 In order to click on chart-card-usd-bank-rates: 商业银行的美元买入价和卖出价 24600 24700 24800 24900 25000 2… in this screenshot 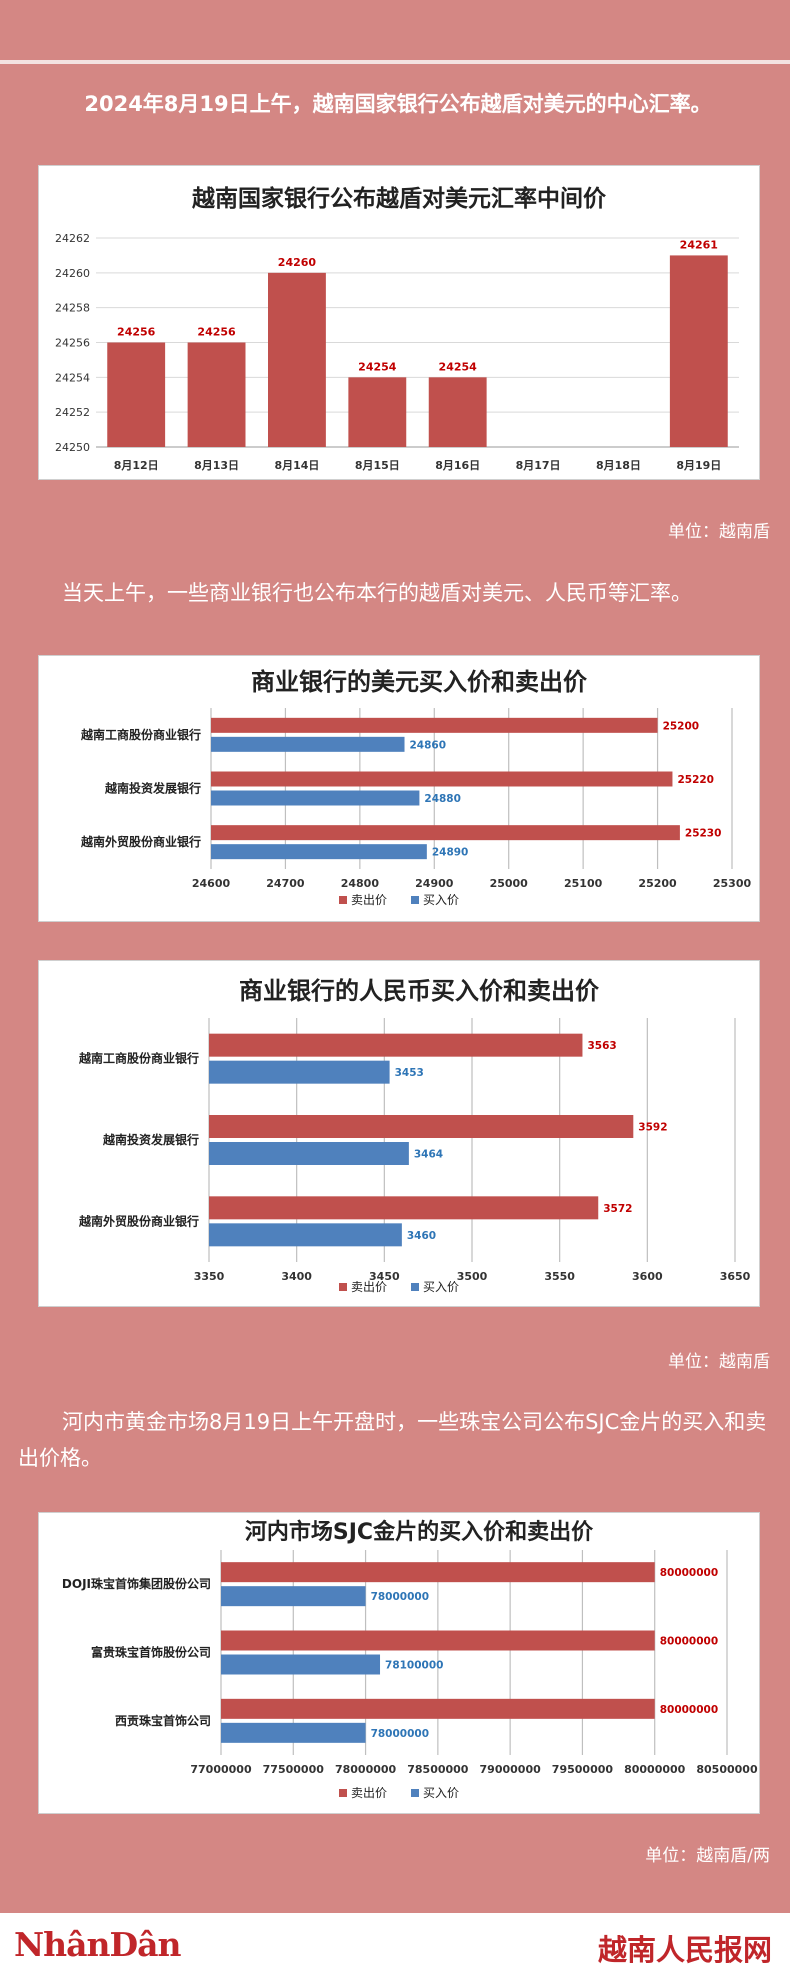, I will do `click(399, 788)`.